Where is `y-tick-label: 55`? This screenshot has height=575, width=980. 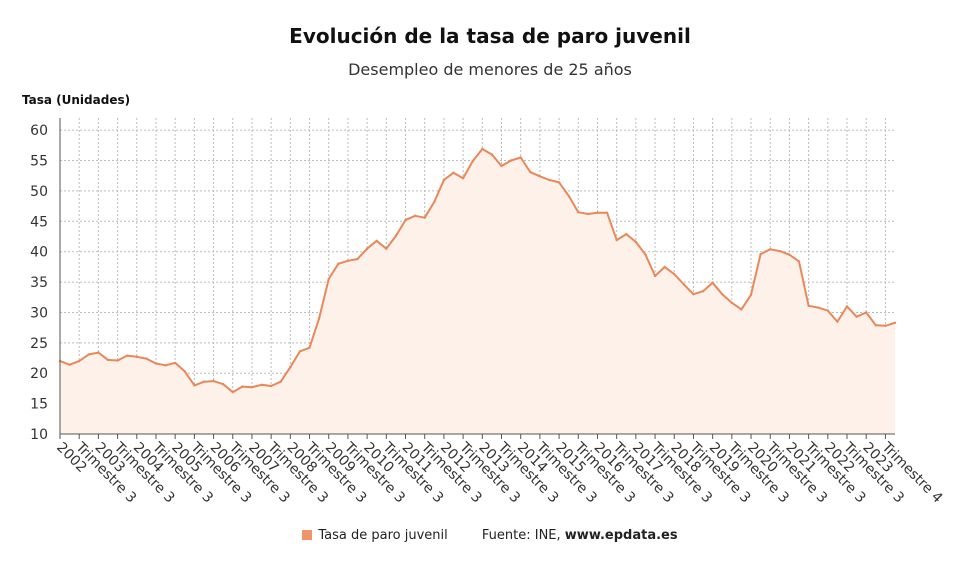 y-tick-label: 55 is located at coordinates (39, 162).